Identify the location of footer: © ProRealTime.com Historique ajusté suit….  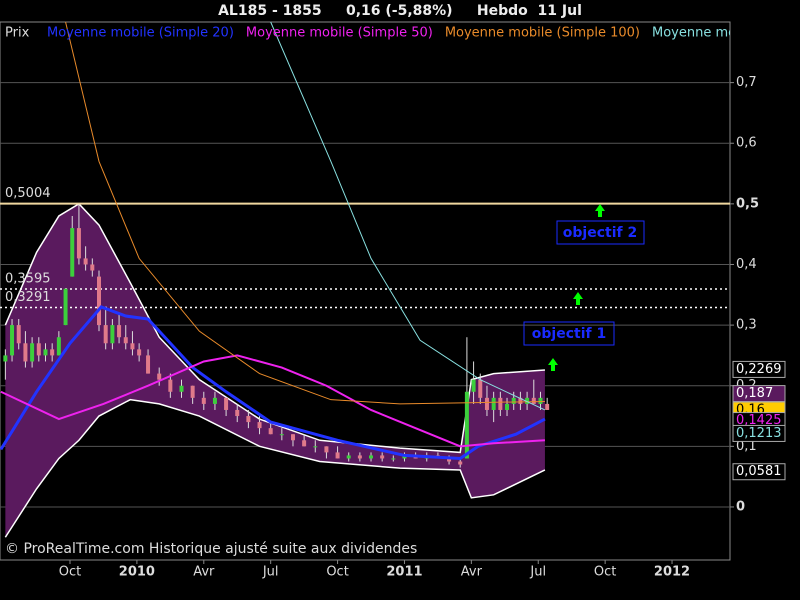
(211, 549).